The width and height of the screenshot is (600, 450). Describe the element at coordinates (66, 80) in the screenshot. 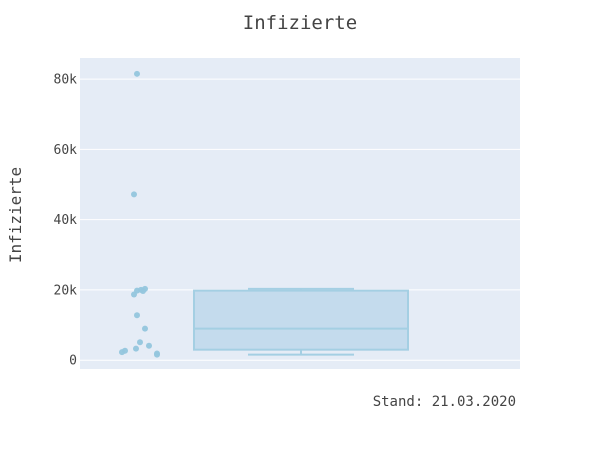

I see `y-tick-label: 80k` at that location.